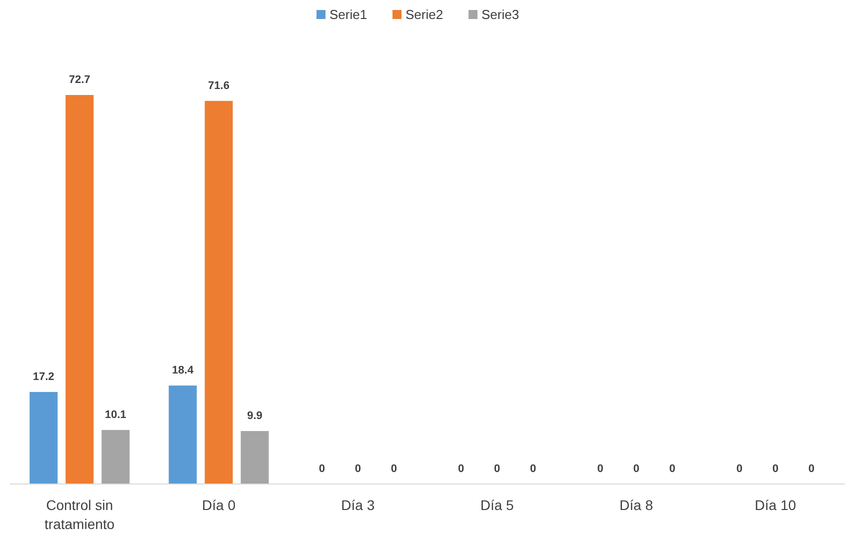 Image resolution: width=851 pixels, height=533 pixels. Describe the element at coordinates (358, 505) in the screenshot. I see `x-tick-label: Día 3` at that location.